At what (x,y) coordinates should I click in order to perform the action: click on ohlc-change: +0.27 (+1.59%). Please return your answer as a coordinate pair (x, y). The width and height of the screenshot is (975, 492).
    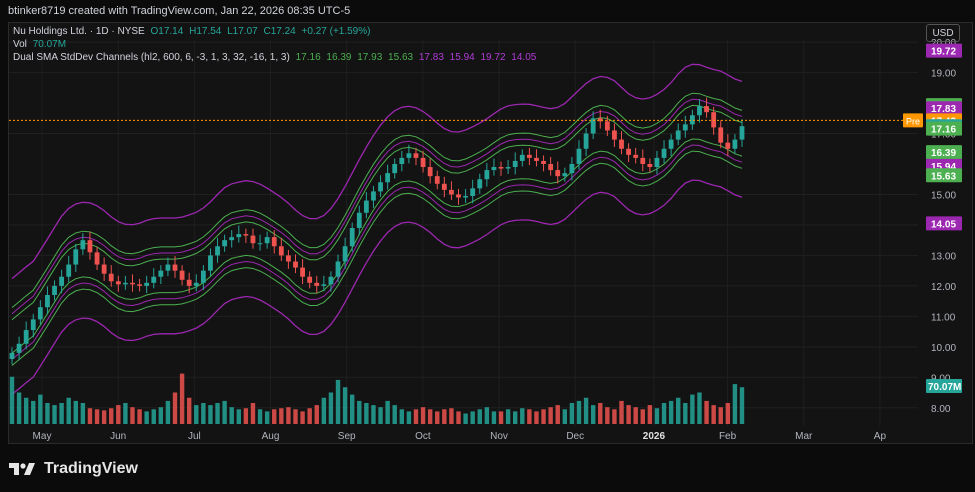
    Looking at the image, I should click on (336, 31).